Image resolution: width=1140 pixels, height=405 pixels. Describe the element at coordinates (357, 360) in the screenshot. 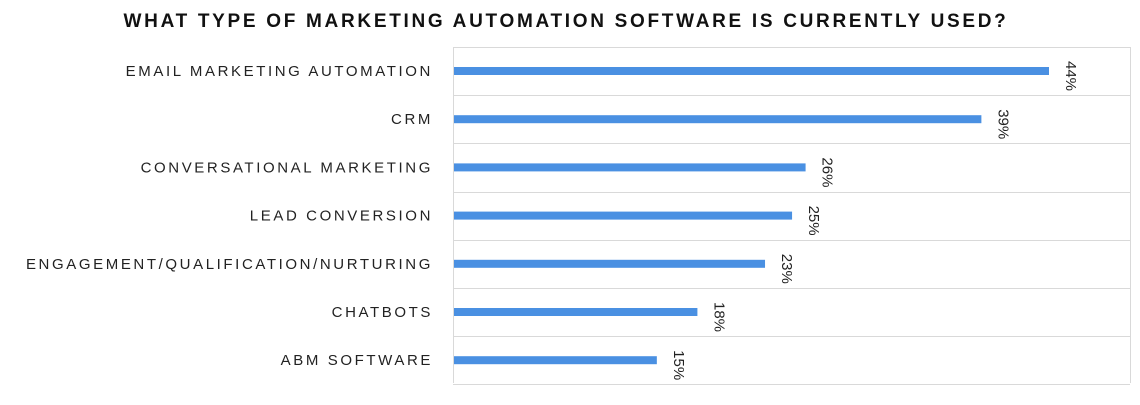

I see `category-label: ABM SOFTWARE` at that location.